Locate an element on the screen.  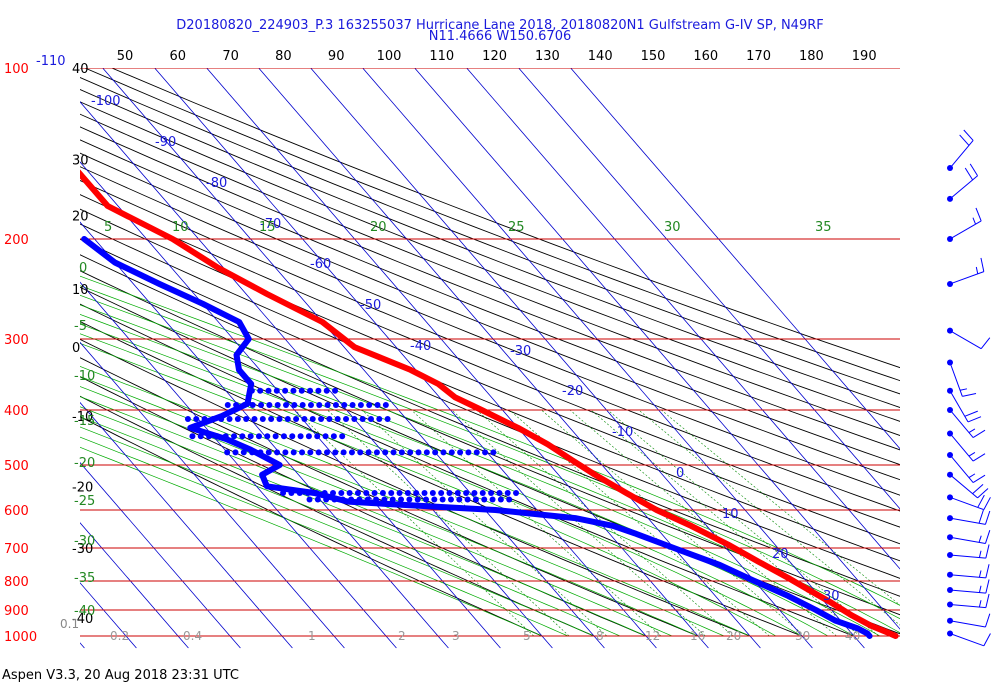
left-axis-label: -30 is located at coordinates (82, 549).